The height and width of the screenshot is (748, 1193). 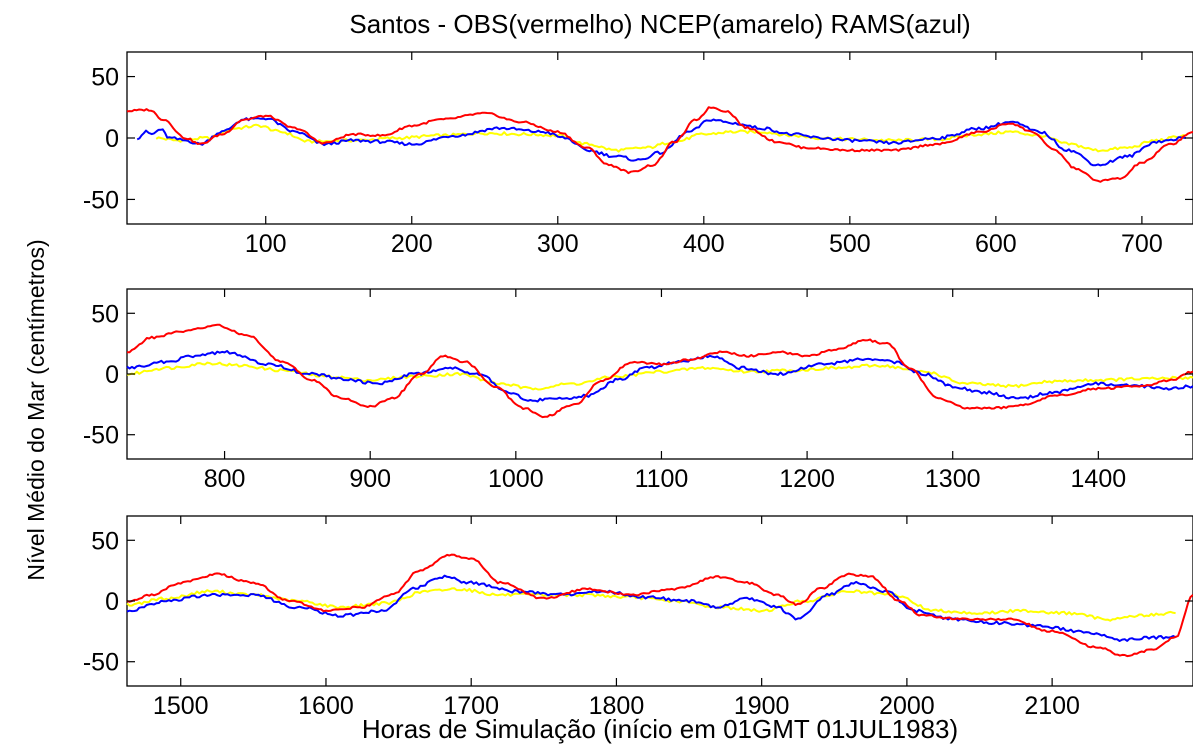 I want to click on x-tick-label: 2000, so click(x=907, y=706).